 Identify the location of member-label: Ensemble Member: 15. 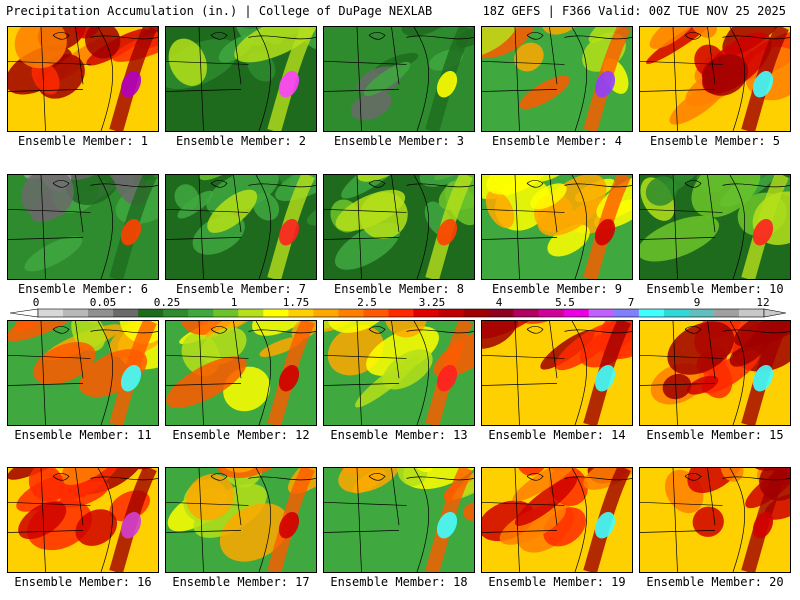
(715, 435).